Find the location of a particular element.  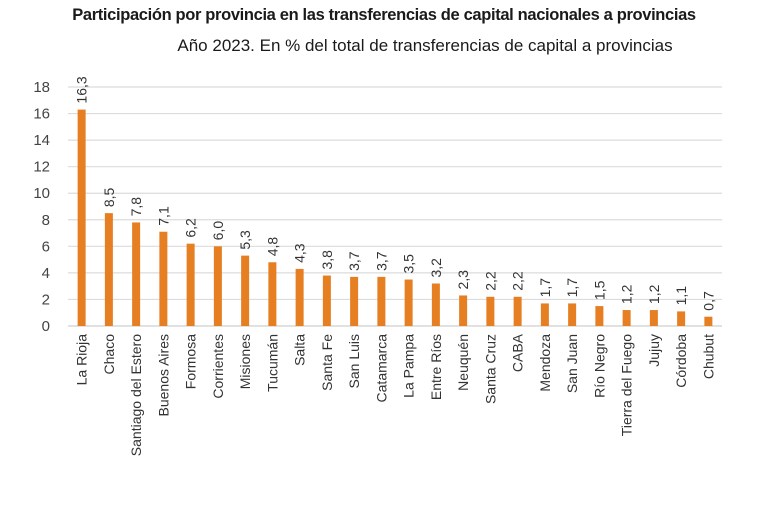

data-label: 1,1 is located at coordinates (681, 296).